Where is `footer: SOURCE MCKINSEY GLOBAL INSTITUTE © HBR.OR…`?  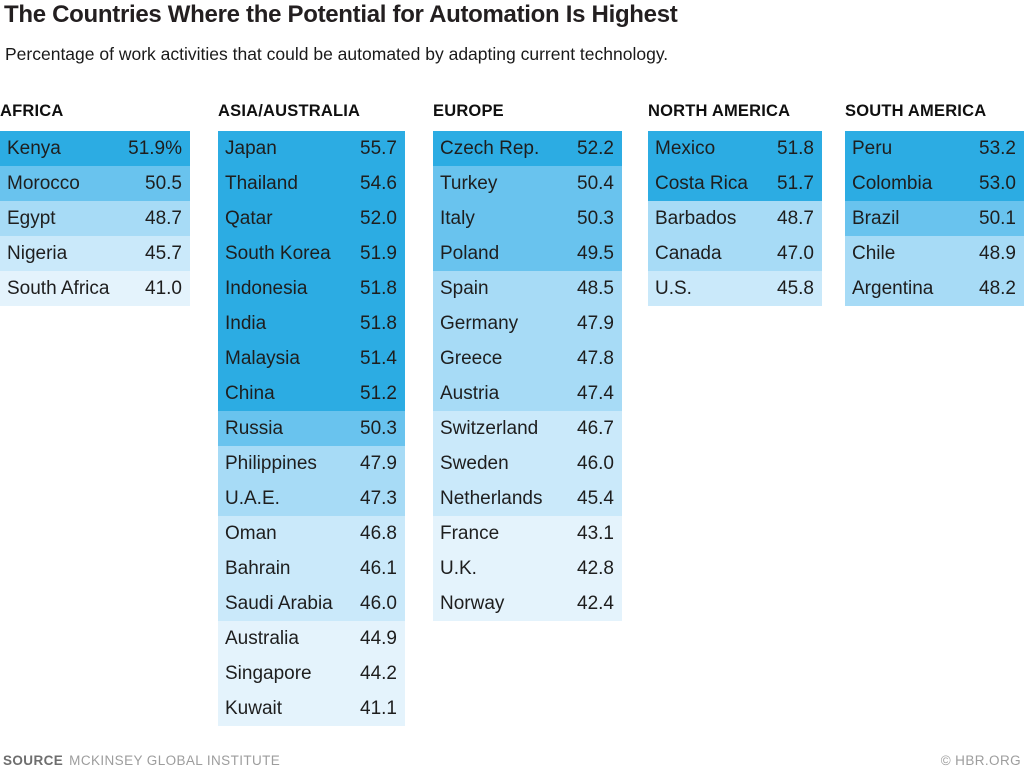
footer: SOURCE MCKINSEY GLOBAL INSTITUTE © HBR.OR… is located at coordinates (512, 760).